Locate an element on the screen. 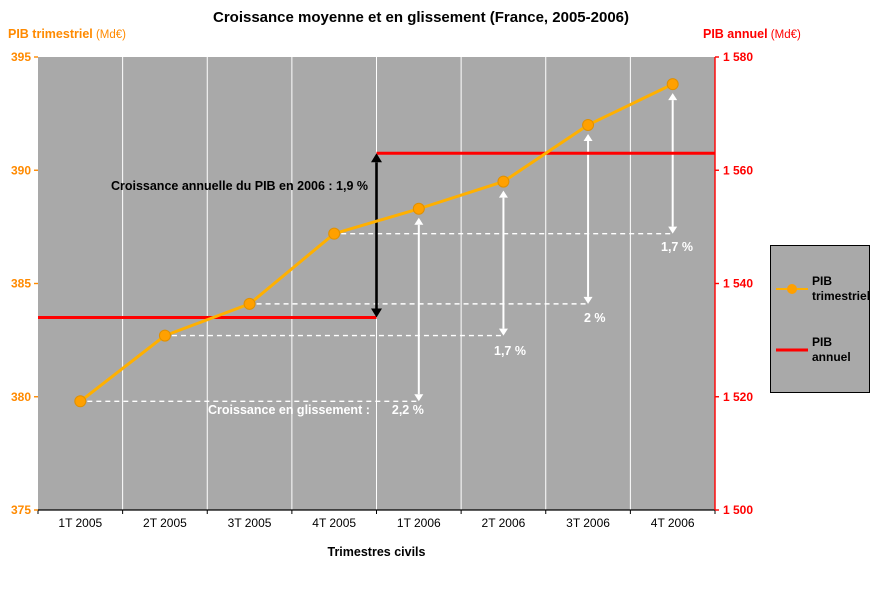 The height and width of the screenshot is (599, 877). right-axis-title: PIB annuel (Md€) is located at coordinates (752, 34).